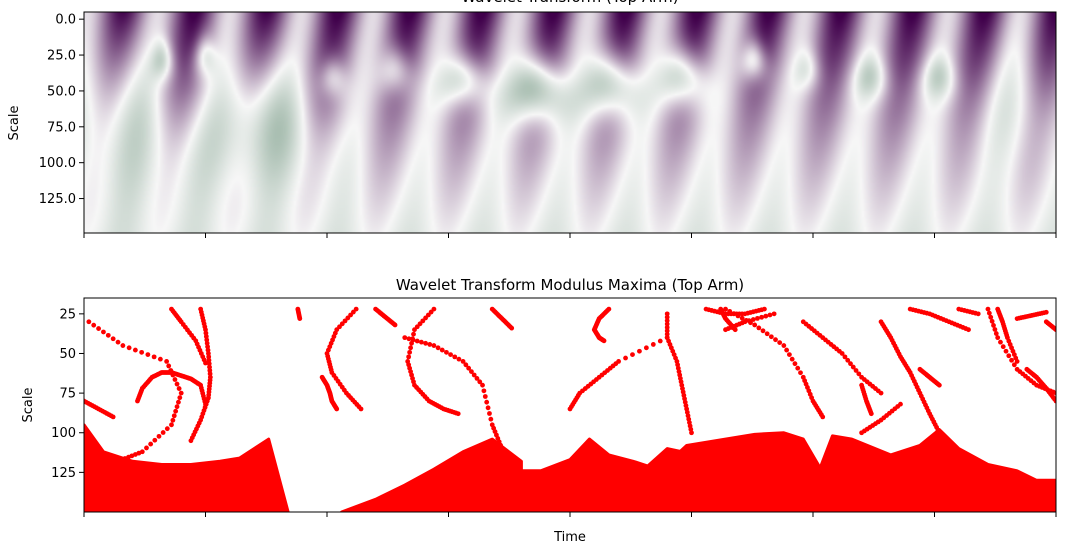 This screenshot has height=548, width=1069. What do you see at coordinates (14, 123) in the screenshot?
I see `heatmap-y-label: Scale` at bounding box center [14, 123].